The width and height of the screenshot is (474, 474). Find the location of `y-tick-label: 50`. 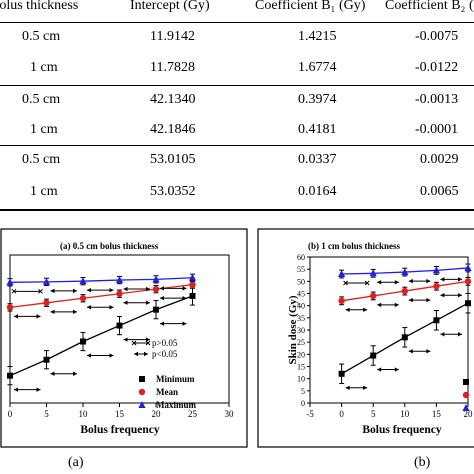

y-tick-label: 50 is located at coordinates (301, 281).